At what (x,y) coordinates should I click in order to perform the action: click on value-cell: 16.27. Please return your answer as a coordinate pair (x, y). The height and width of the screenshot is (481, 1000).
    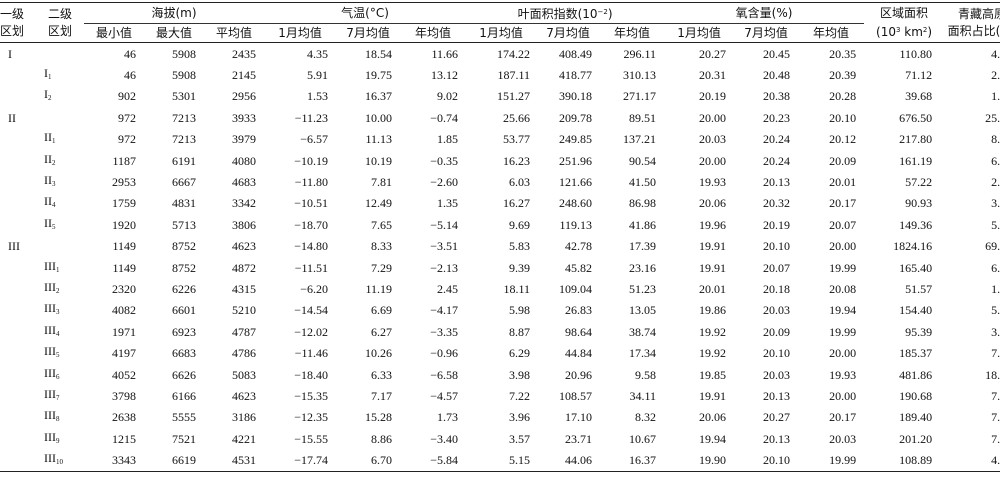
    Looking at the image, I should click on (517, 203).